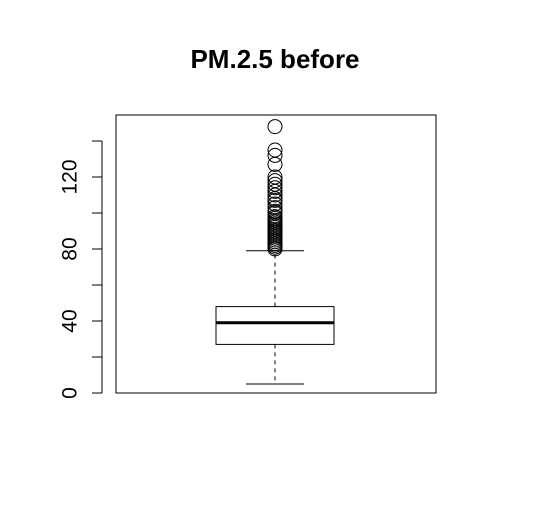 The image size is (551, 514). Describe the element at coordinates (274, 59) in the screenshot. I see `chart-title: PM.2.5 before` at that location.